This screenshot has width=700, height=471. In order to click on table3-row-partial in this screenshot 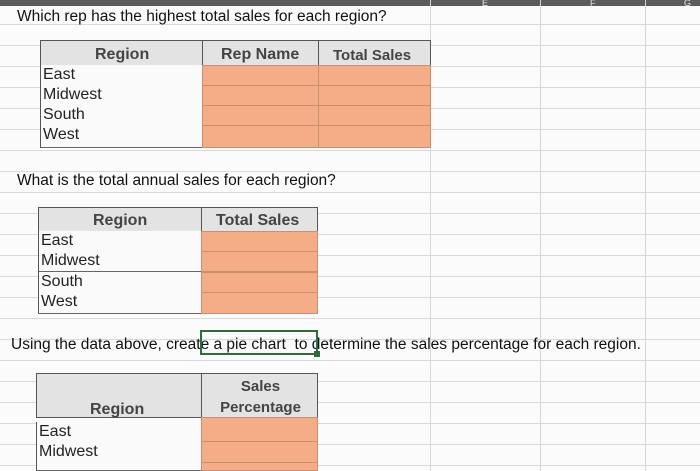, I will do `click(119, 467)`.